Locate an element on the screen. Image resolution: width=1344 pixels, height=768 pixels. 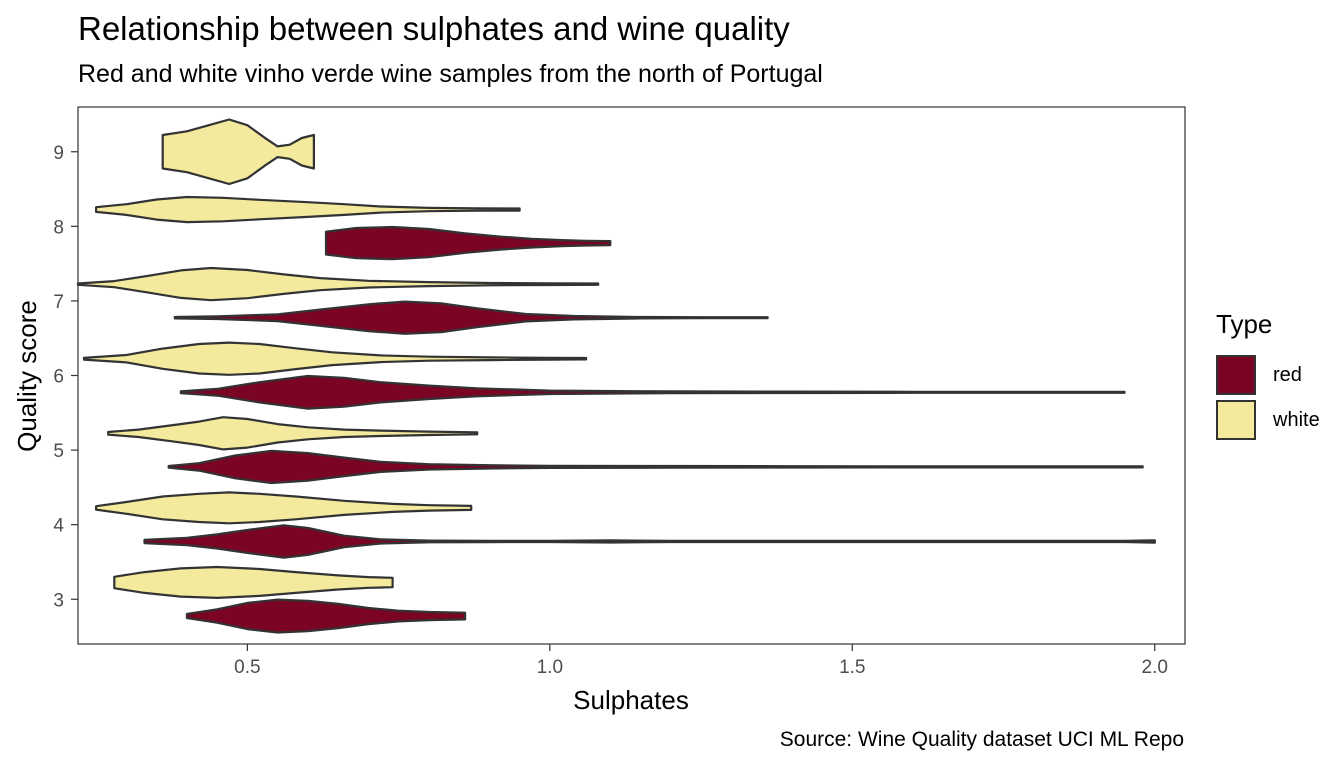
violin-white-q9 is located at coordinates (238, 152).